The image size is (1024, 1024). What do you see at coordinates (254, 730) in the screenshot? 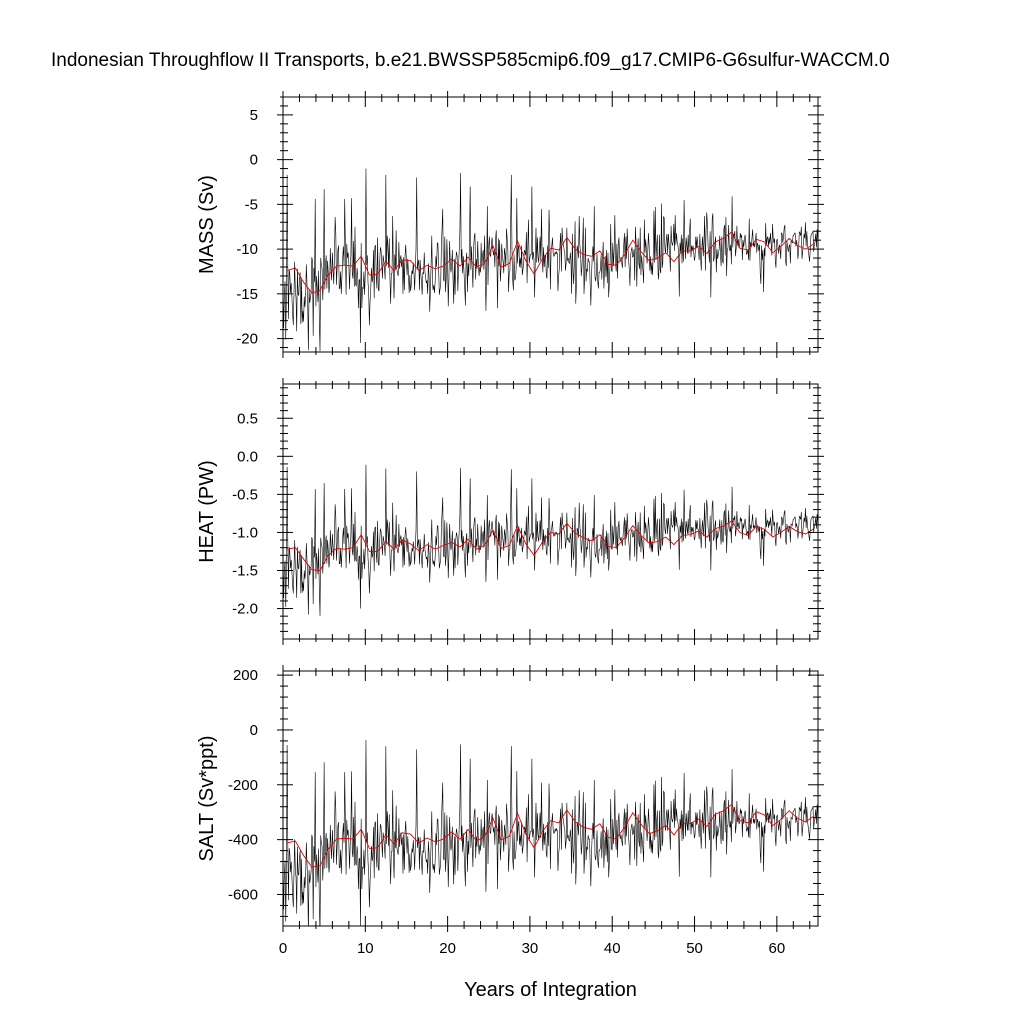
I see `salt-y-tick-label: 0` at bounding box center [254, 730].